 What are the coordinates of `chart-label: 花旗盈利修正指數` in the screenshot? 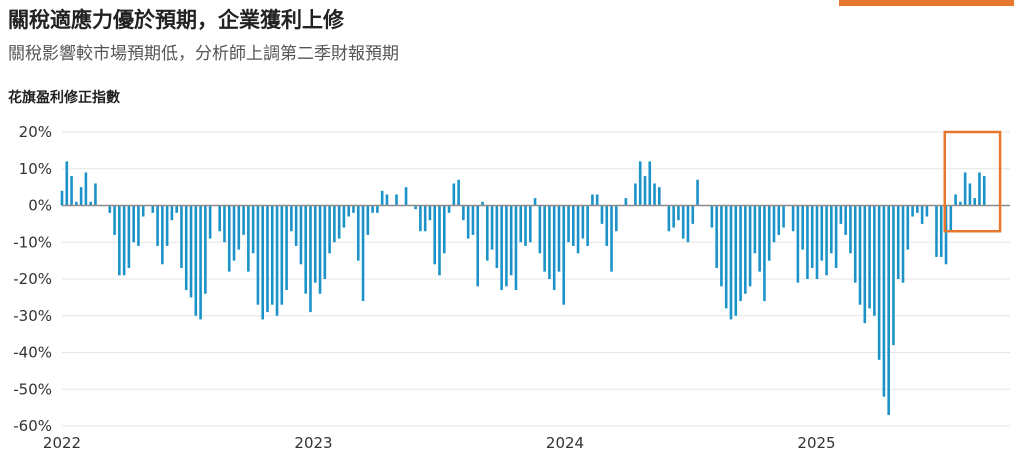 It's located at (64, 98).